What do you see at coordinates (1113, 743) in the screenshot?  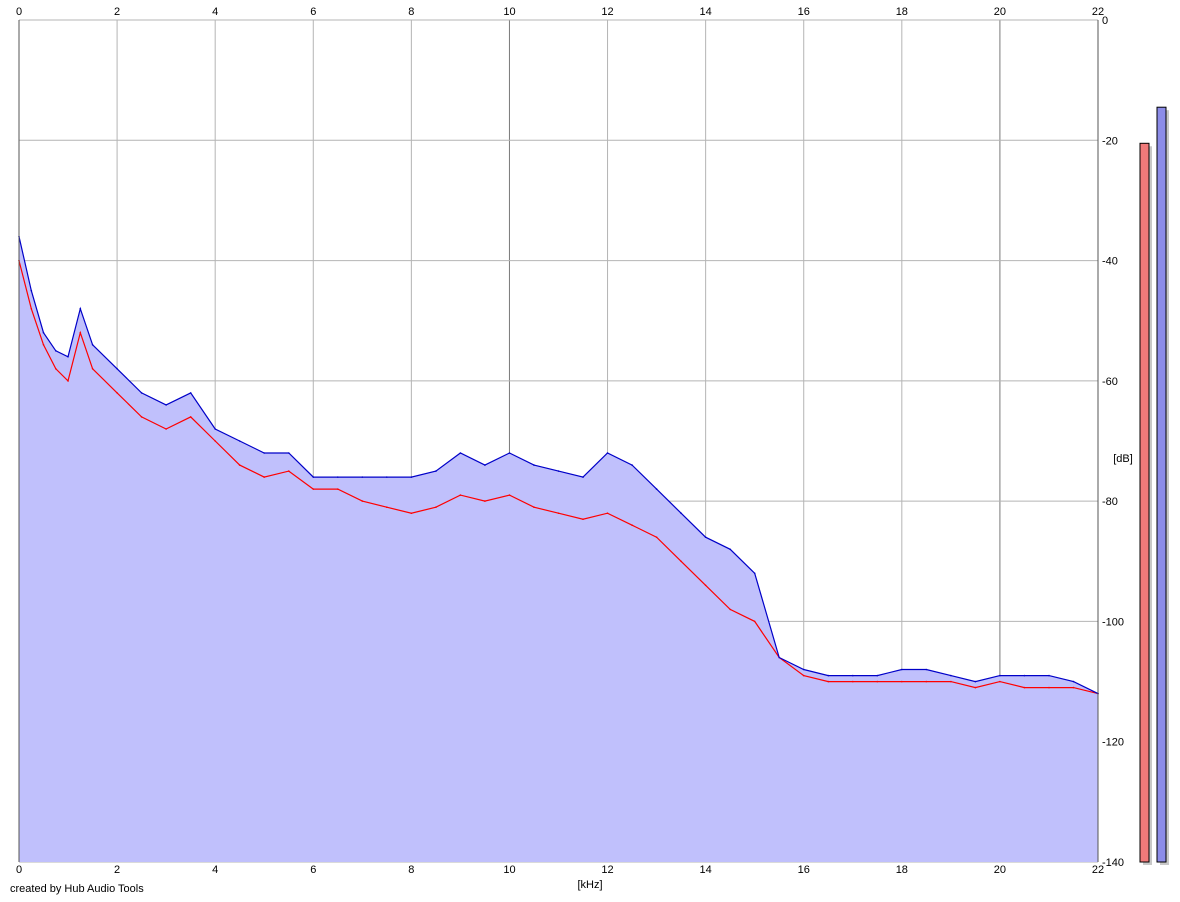 I see `y-tick-label: -120` at bounding box center [1113, 743].